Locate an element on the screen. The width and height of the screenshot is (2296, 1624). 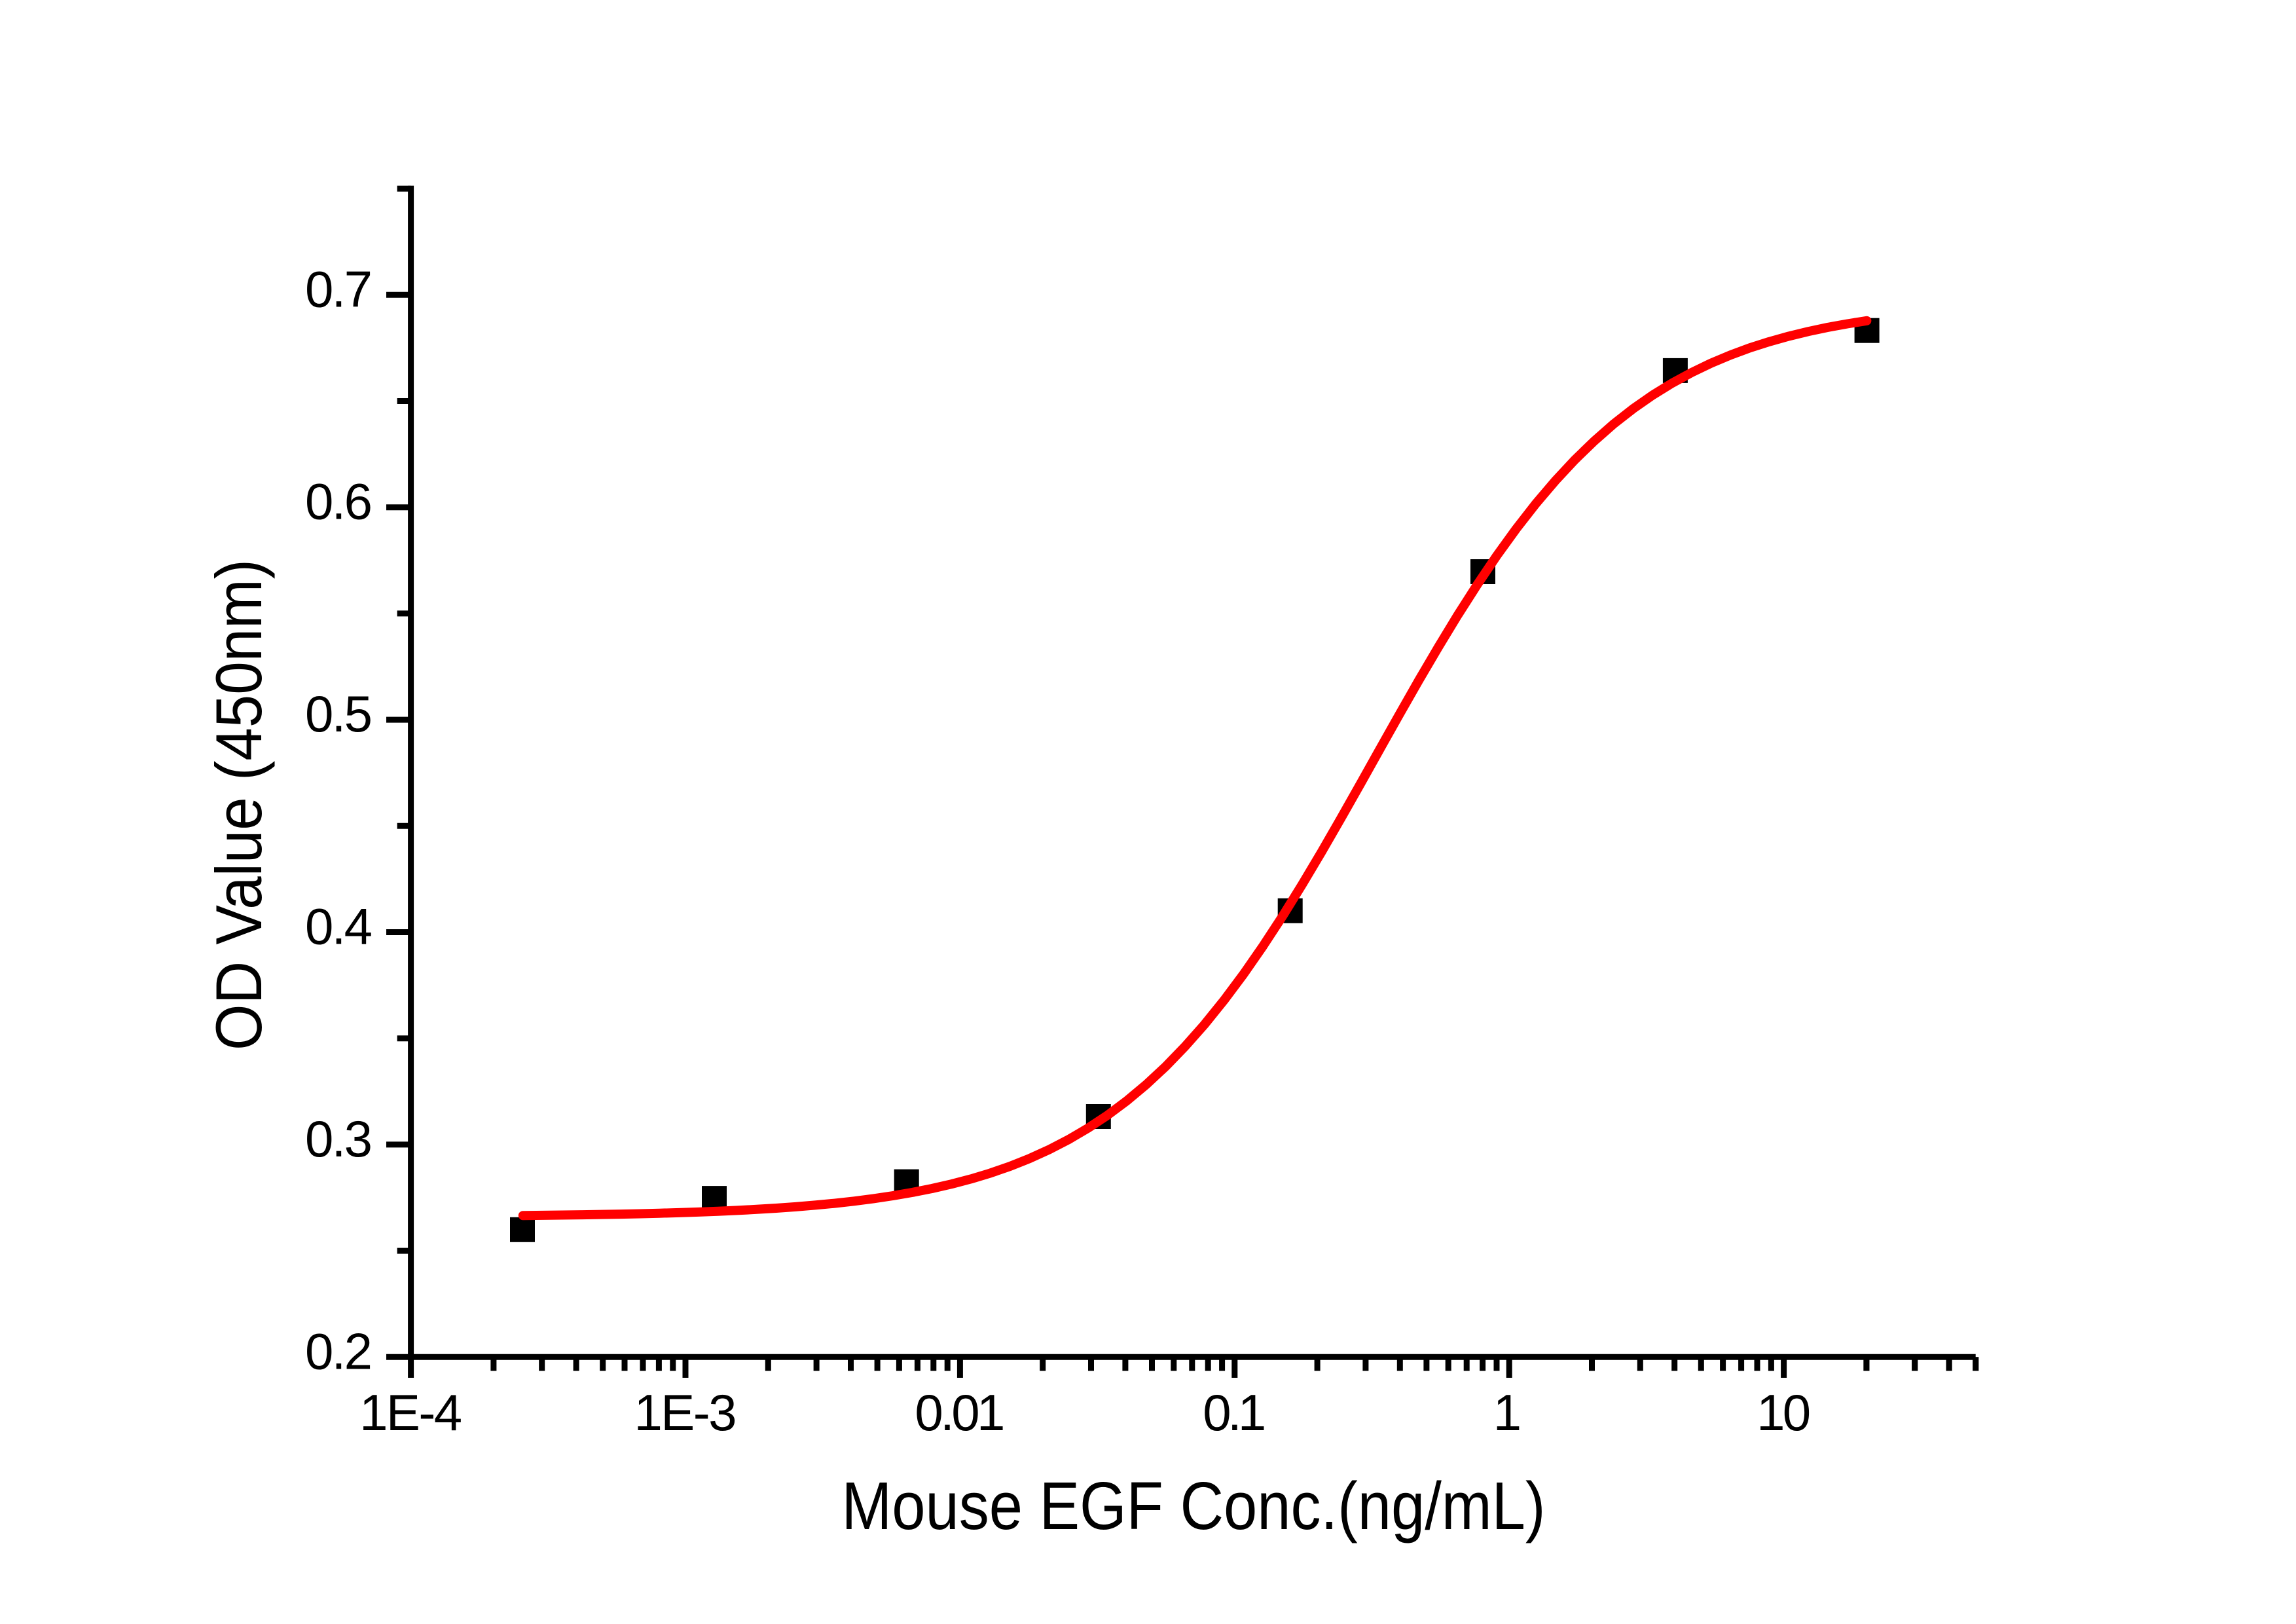
svg-text: 1 is located at coordinates (1507, 1412).